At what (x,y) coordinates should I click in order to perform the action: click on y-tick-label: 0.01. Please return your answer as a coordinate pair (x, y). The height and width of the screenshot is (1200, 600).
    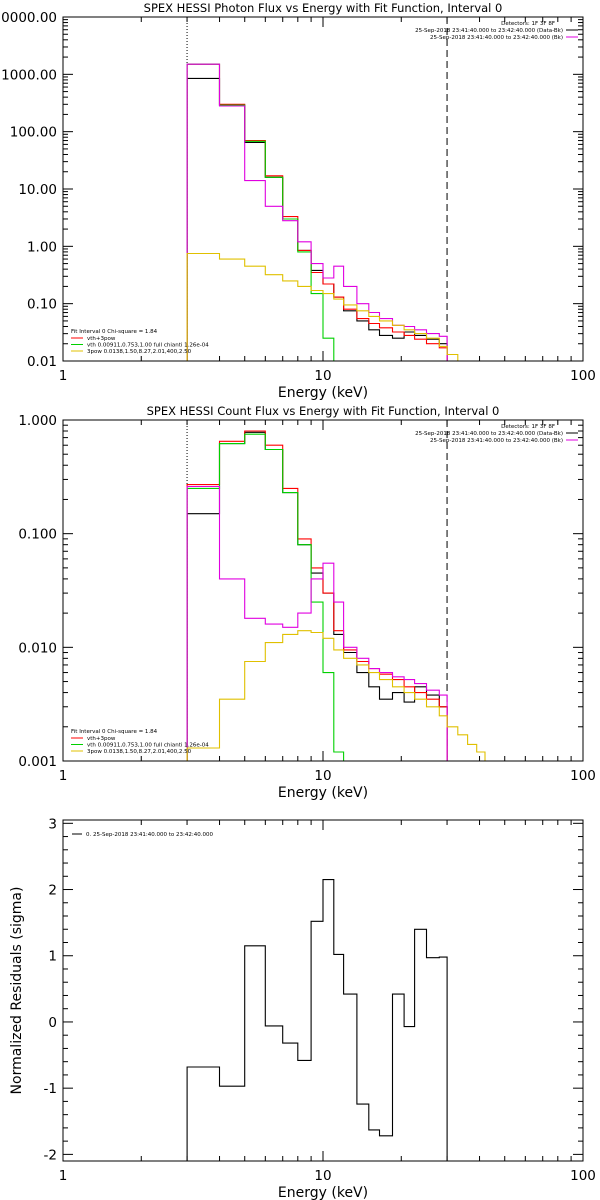
    Looking at the image, I should click on (42, 362).